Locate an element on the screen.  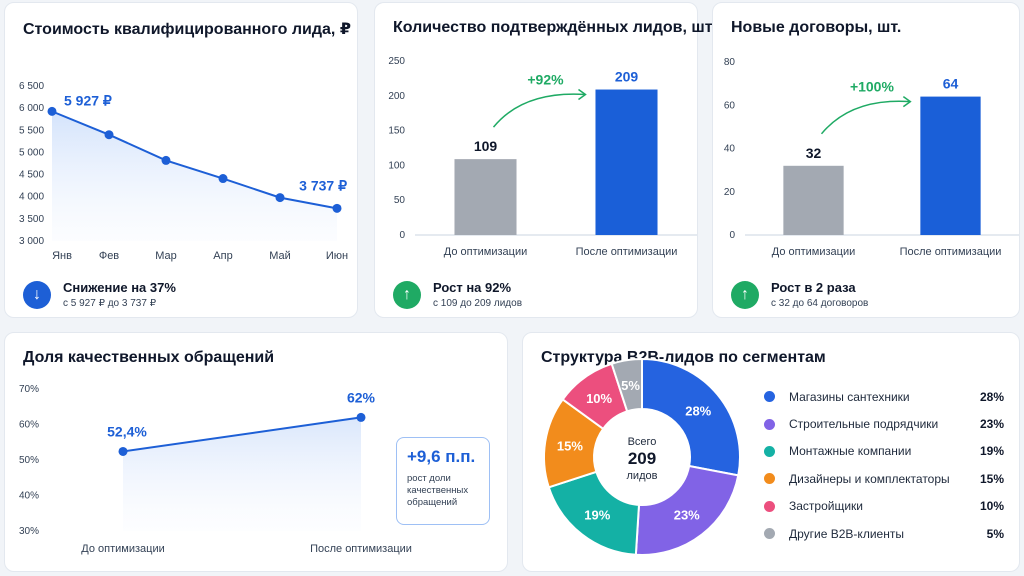
cost-ytick: 5 000 is located at coordinates (31, 152).